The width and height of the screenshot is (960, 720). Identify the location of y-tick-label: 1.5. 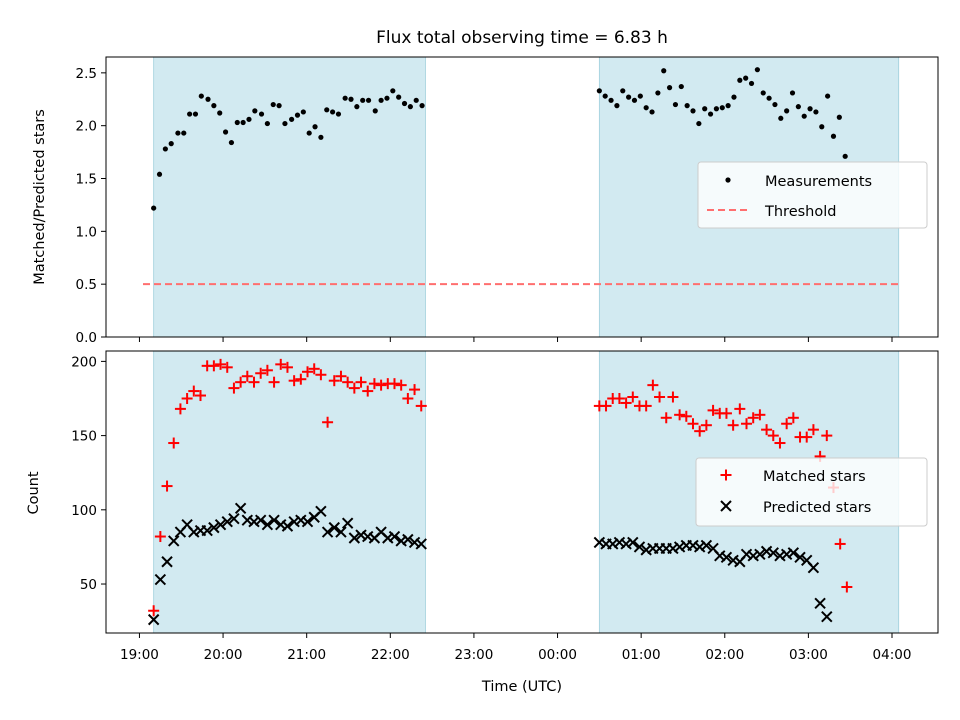
(86, 180).